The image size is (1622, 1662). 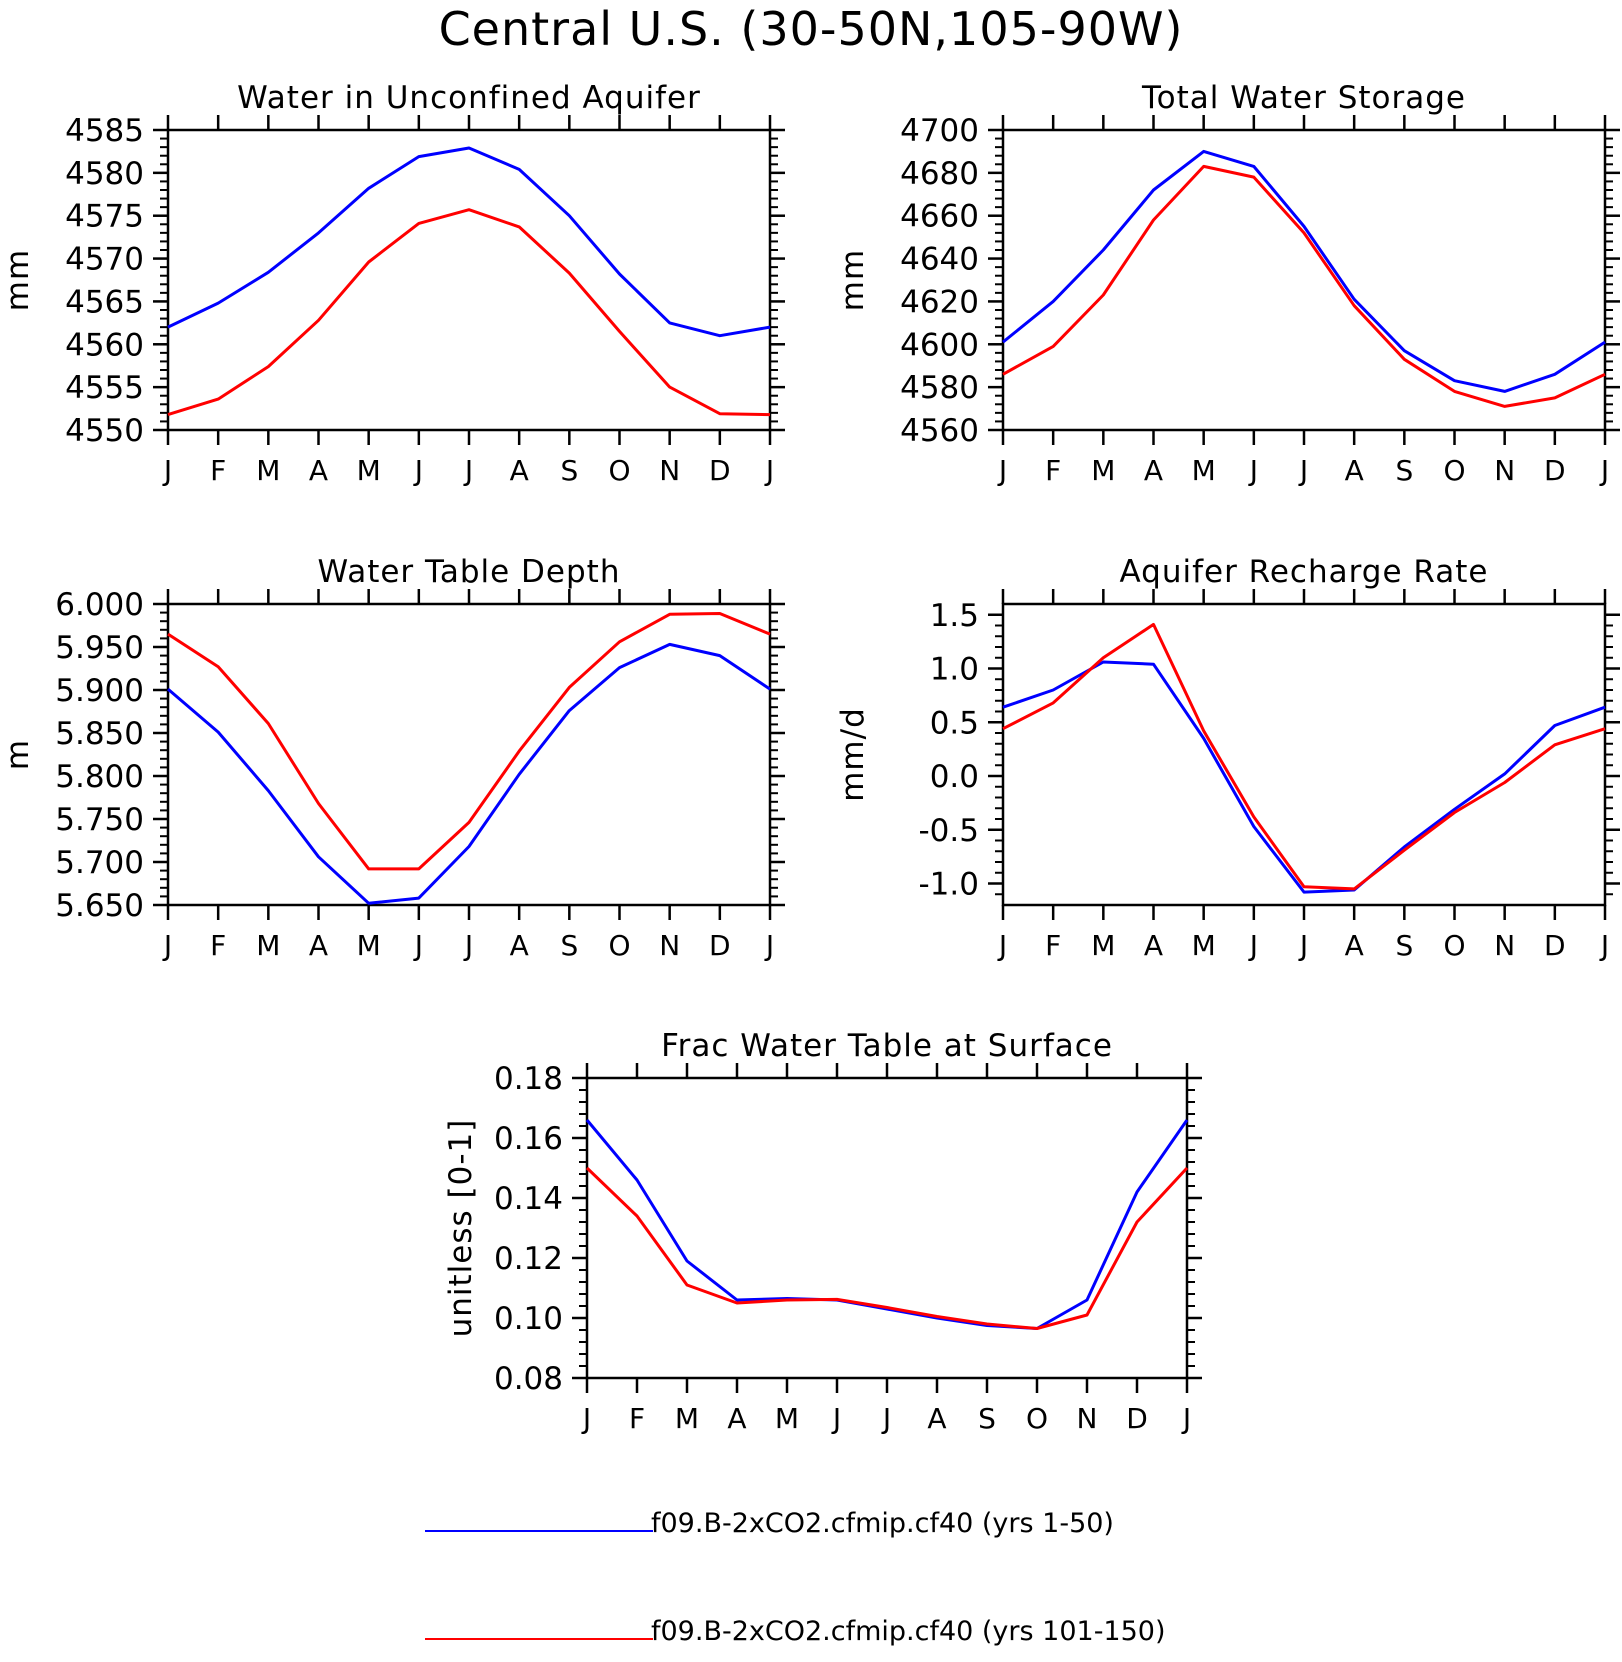 What do you see at coordinates (528, 1139) in the screenshot?
I see `y-tick-label: 0.16` at bounding box center [528, 1139].